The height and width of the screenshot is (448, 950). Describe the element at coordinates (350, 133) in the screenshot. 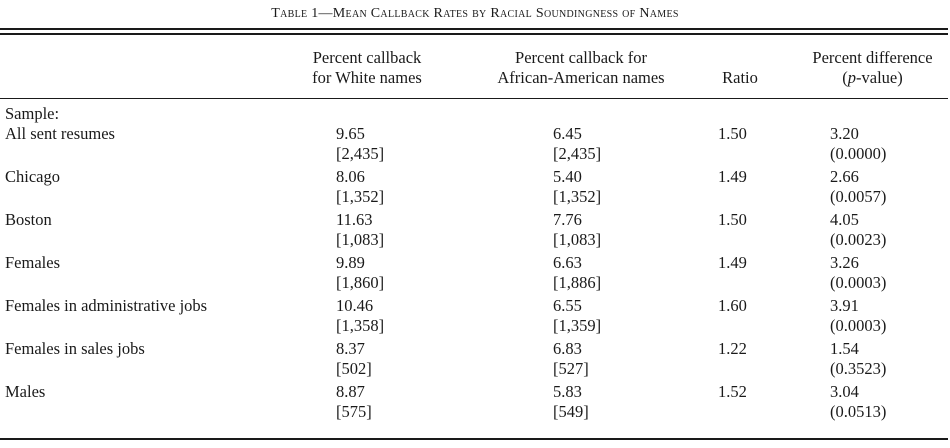

I see `cell-white: 9.65` at that location.